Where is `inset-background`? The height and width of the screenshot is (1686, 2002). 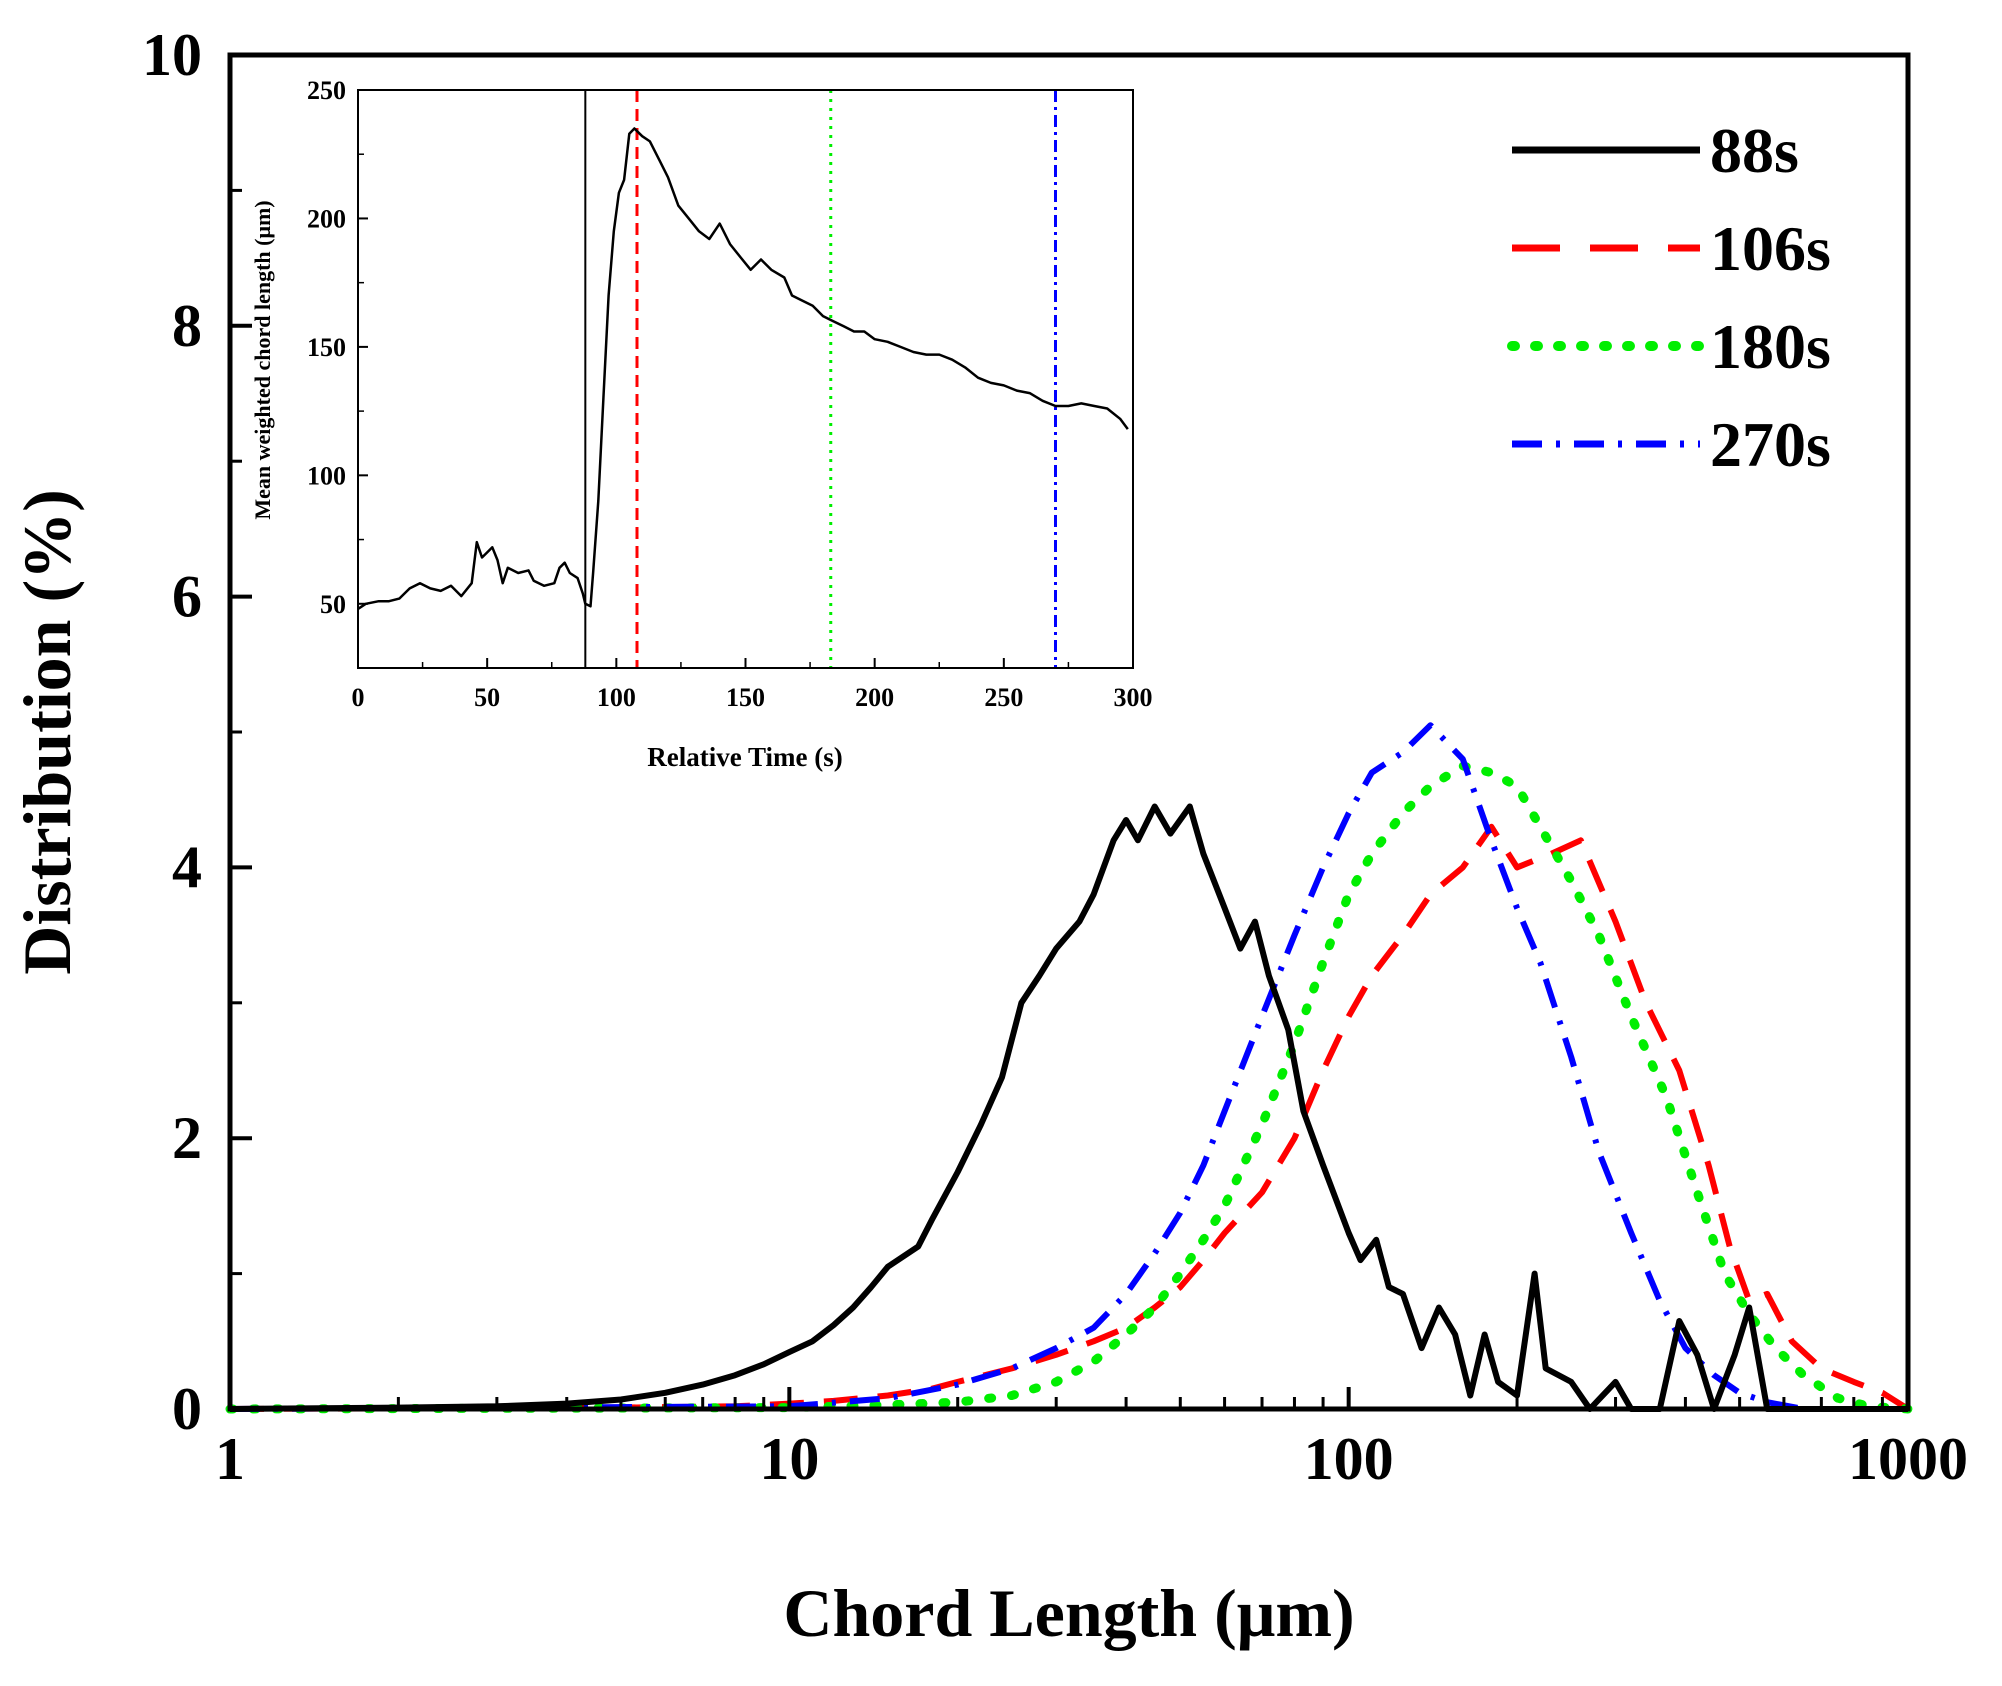 inset-background is located at coordinates (745, 379).